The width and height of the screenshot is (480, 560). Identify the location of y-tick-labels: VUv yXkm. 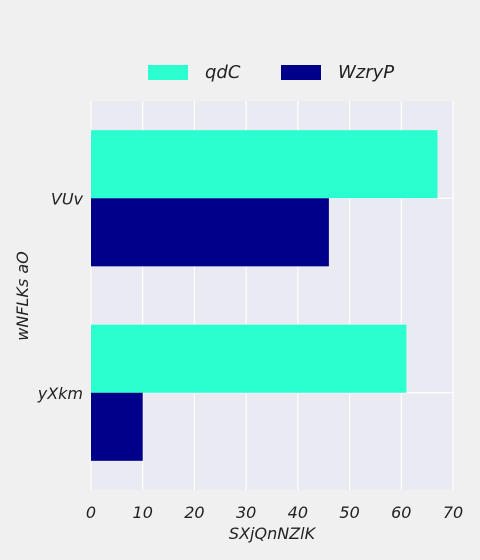
(60, 296).